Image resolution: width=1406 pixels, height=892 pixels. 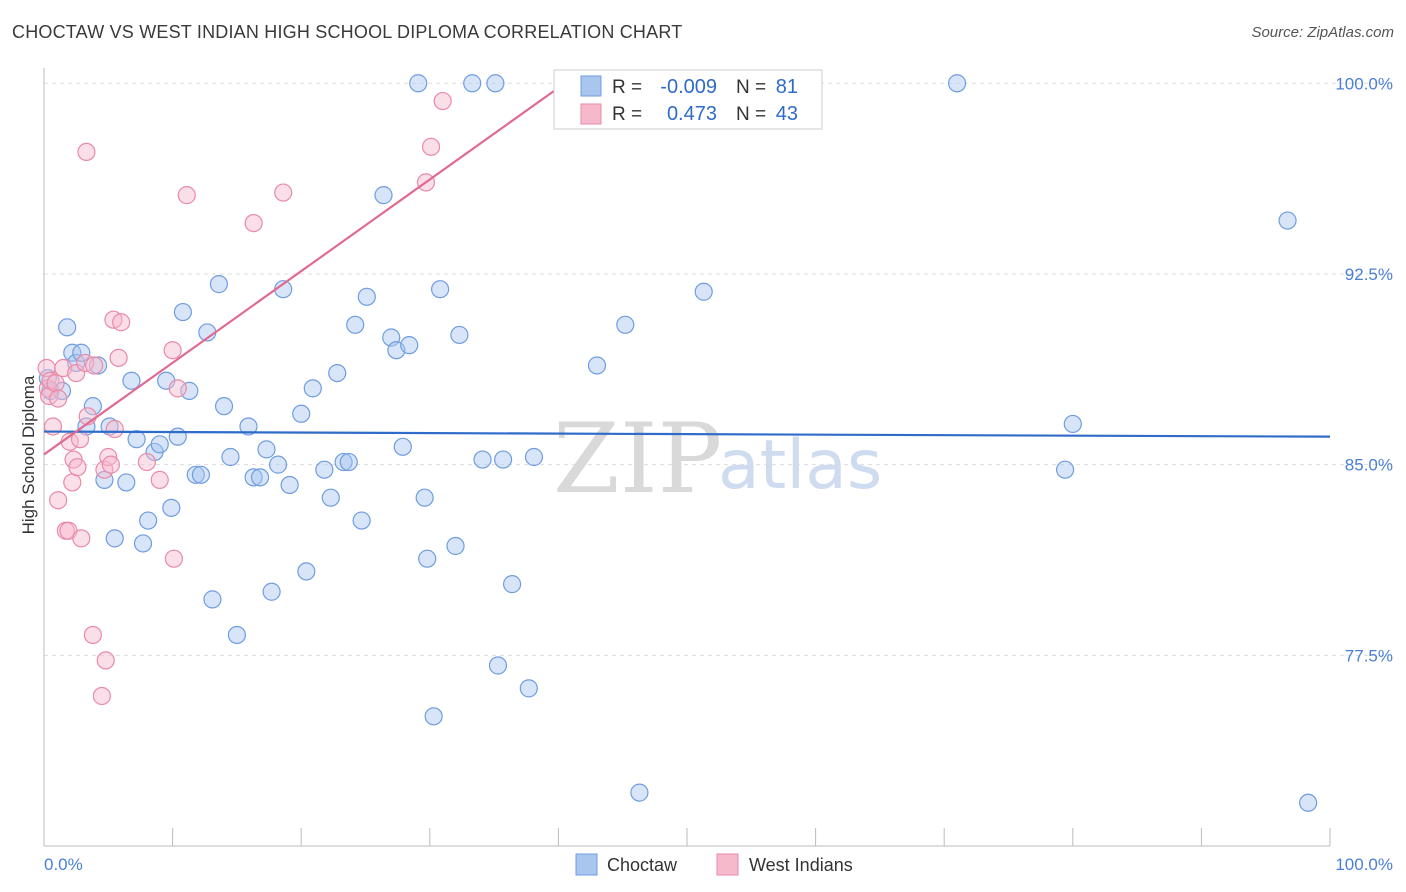 I want to click on stats-swatch-westindian, so click(x=591, y=114).